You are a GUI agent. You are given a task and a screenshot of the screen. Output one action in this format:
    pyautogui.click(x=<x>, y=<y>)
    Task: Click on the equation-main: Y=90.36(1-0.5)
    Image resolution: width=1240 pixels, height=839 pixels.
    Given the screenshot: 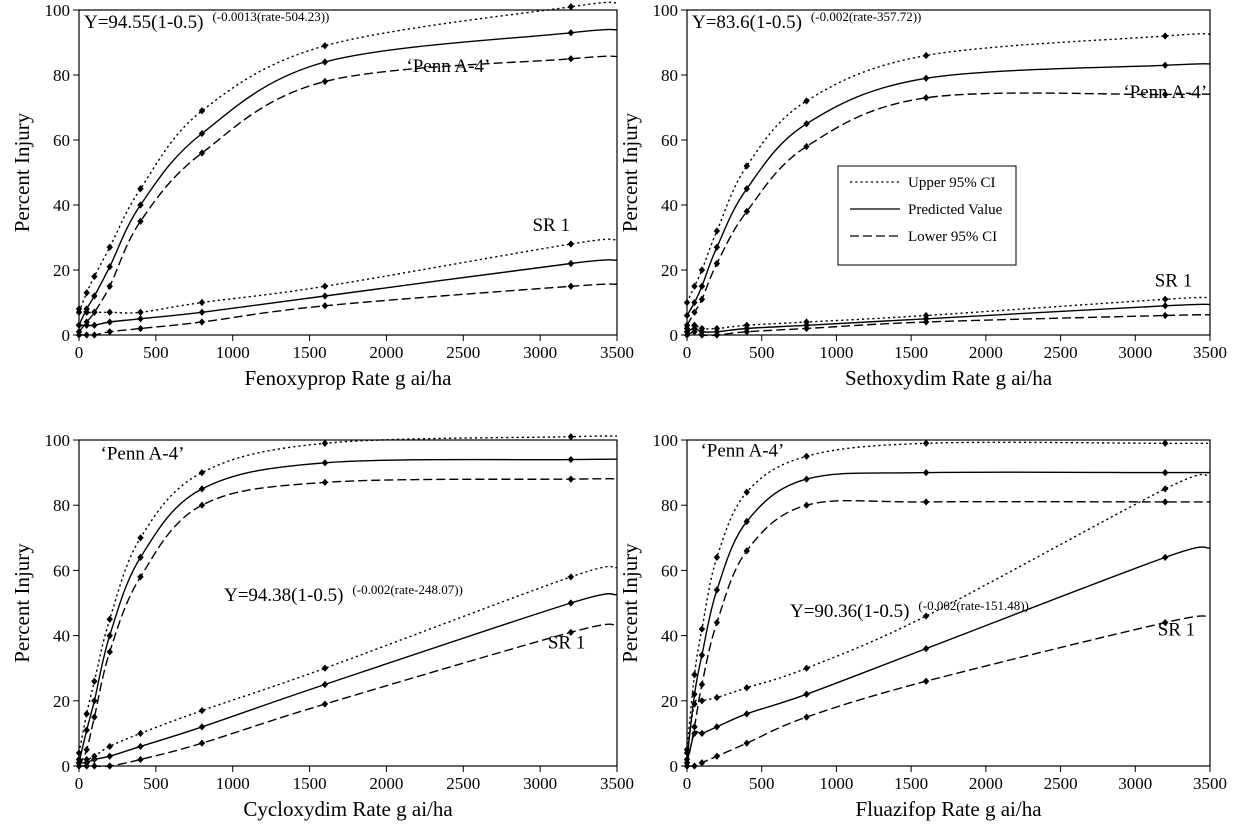 What is the action you would take?
    pyautogui.click(x=849, y=611)
    